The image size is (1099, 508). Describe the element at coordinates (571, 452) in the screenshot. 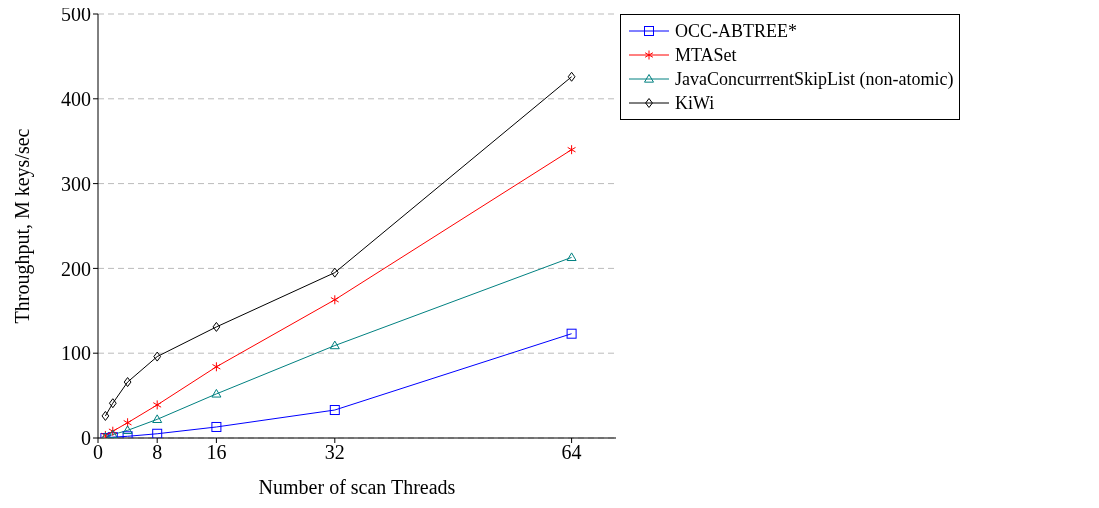

I see `x-tick-label: 64` at that location.